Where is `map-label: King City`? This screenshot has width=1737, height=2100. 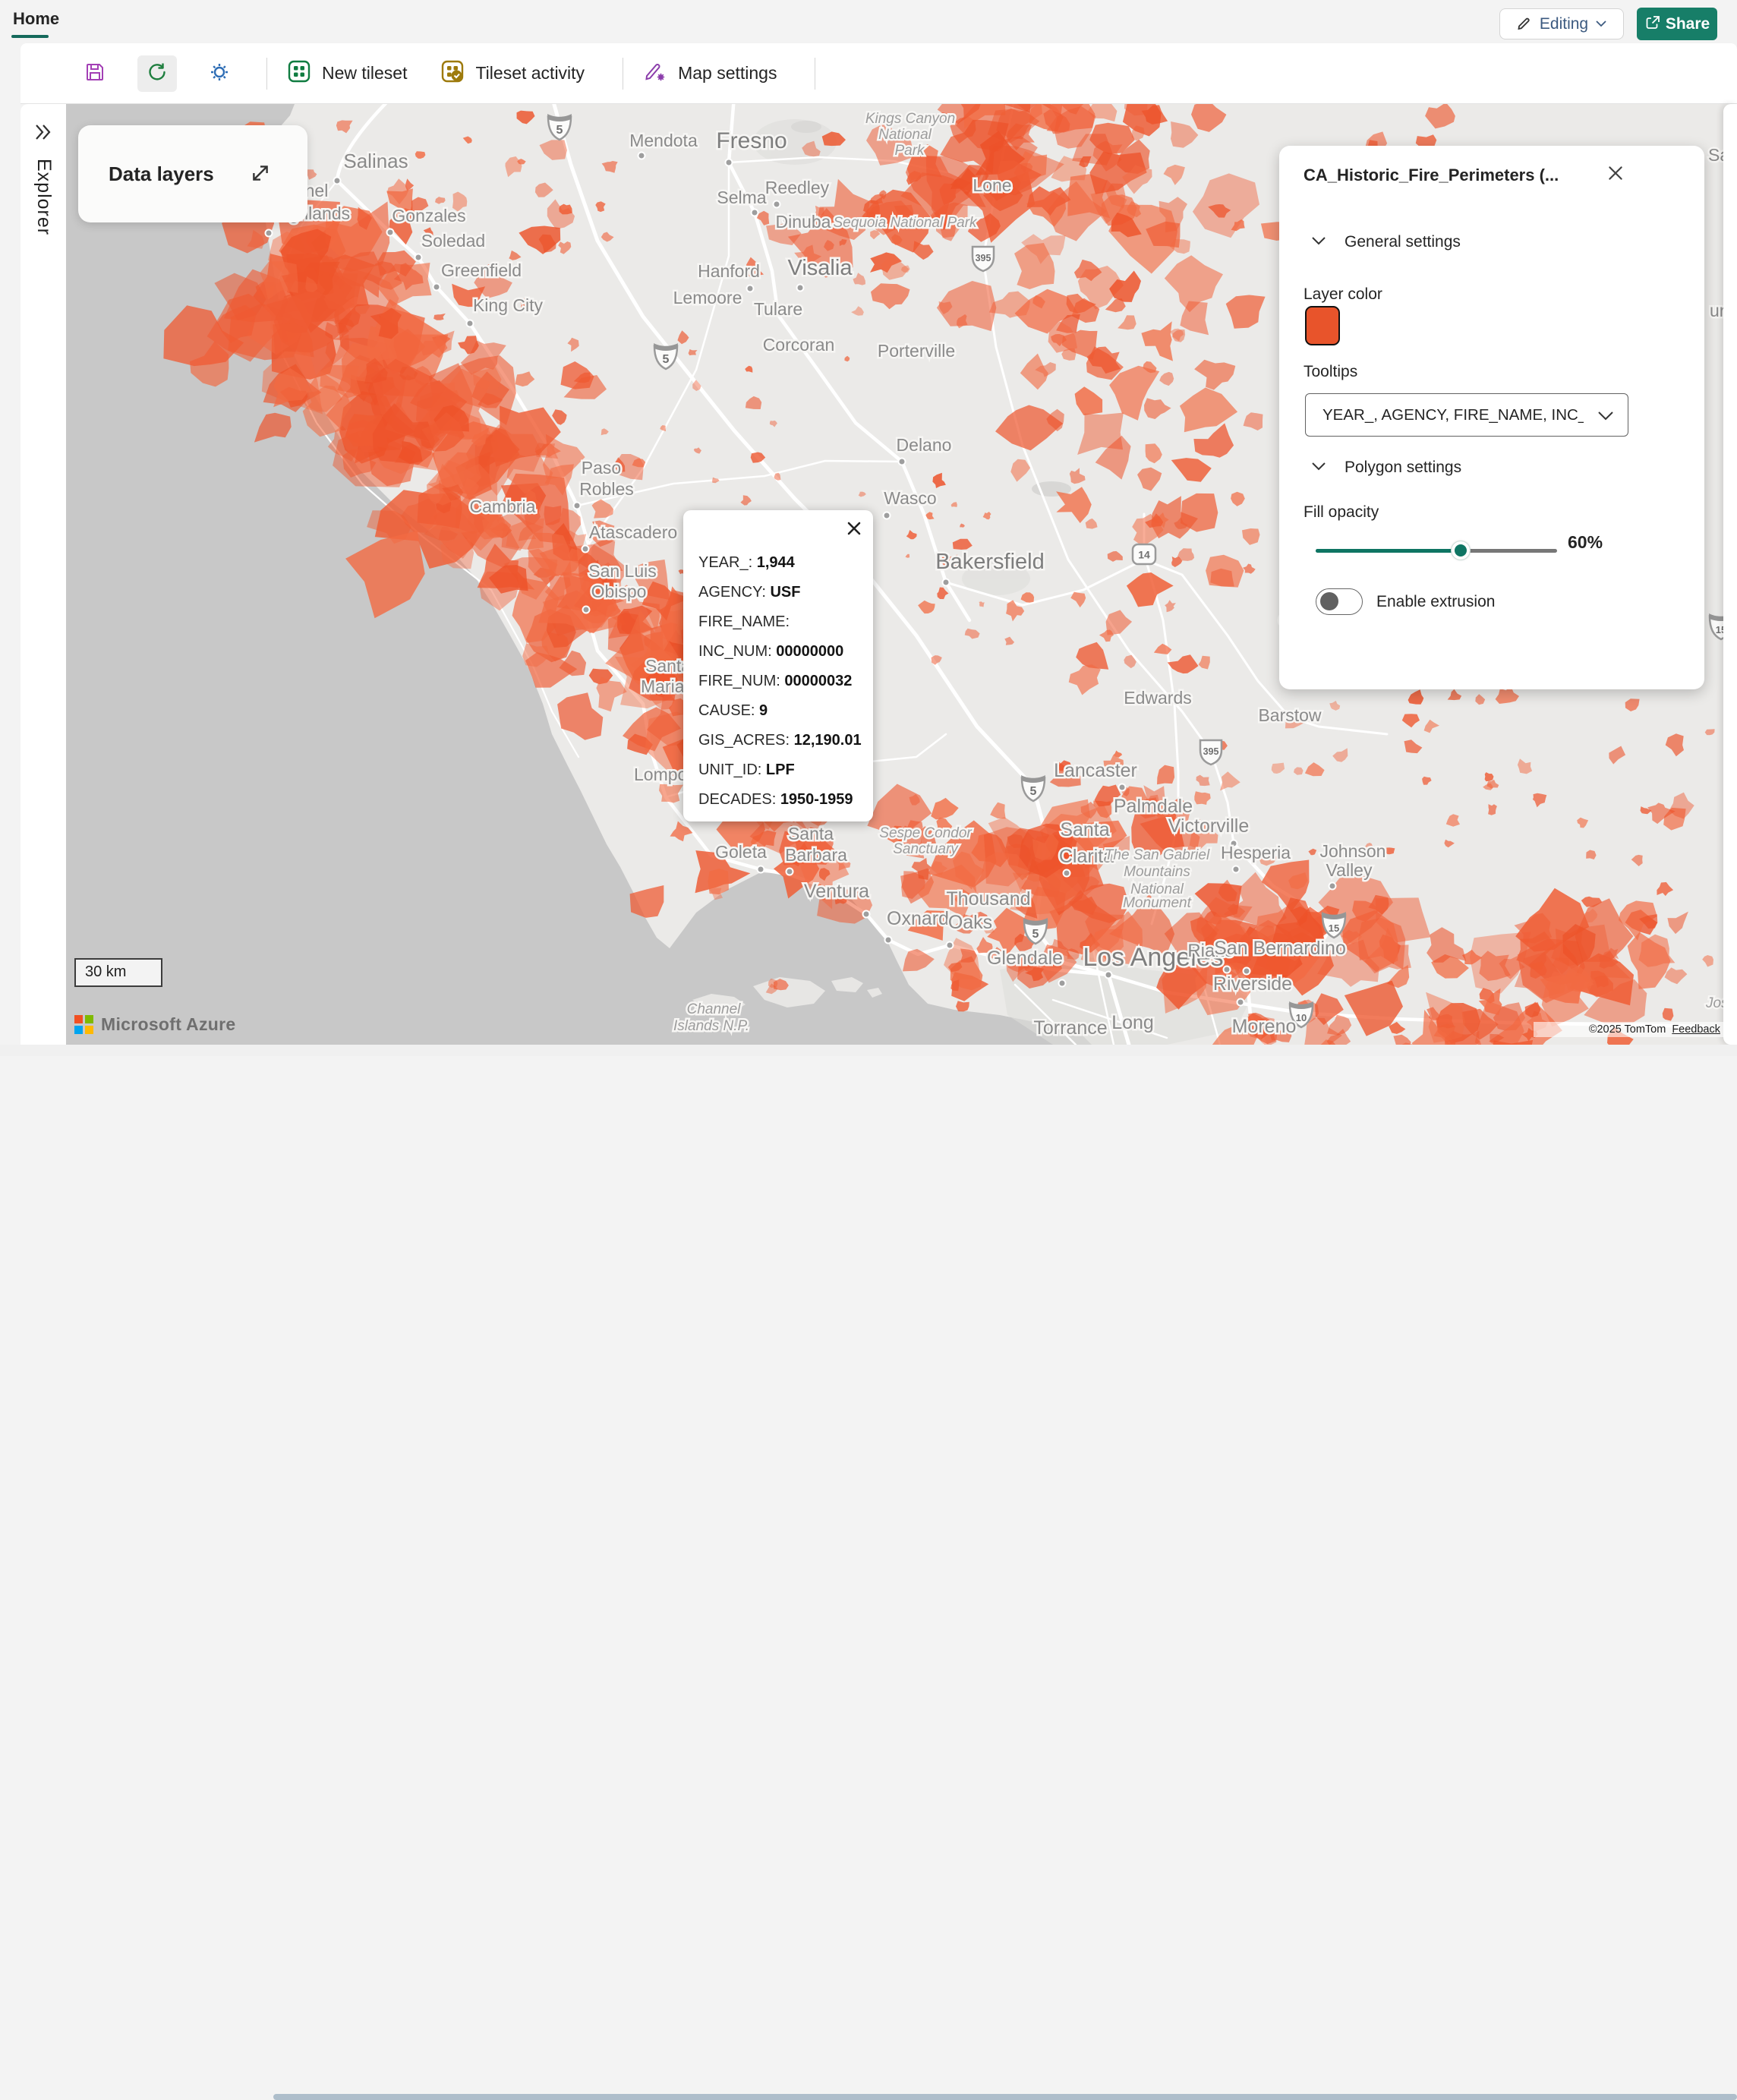
map-label: King City is located at coordinates (508, 305).